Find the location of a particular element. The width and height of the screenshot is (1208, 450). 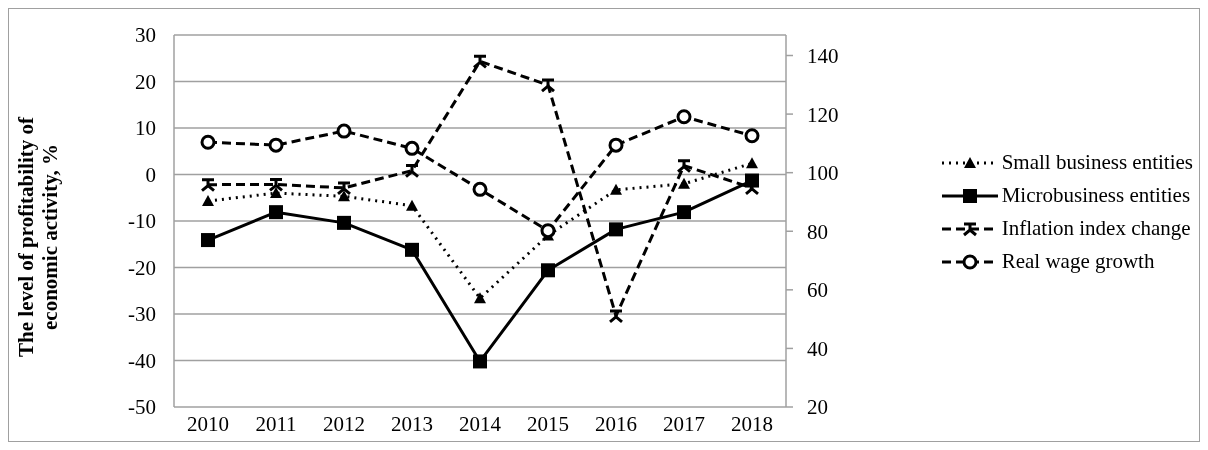

x-tick-label: 2018 is located at coordinates (752, 424).